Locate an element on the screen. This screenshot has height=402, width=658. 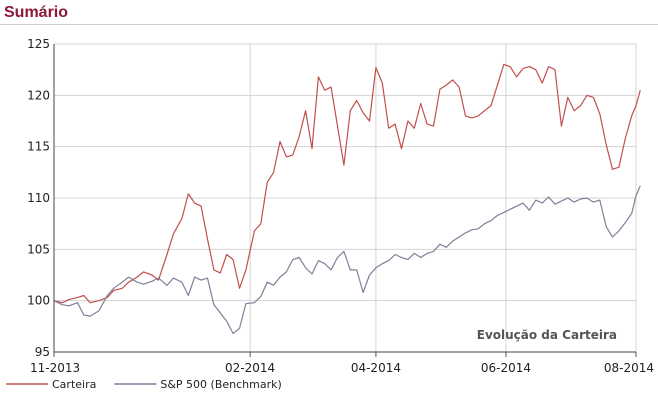
legend-label-carteira: Carteira is located at coordinates (74, 384).